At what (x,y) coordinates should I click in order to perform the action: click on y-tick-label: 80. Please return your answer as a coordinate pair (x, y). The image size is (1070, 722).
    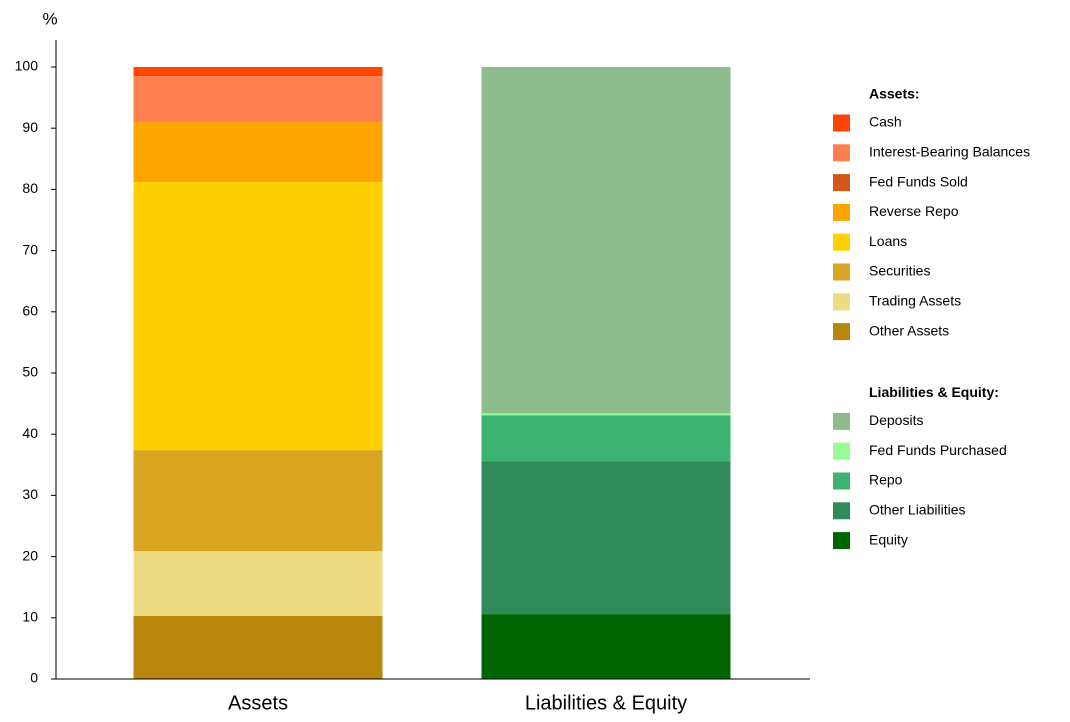
    Looking at the image, I should click on (30, 188).